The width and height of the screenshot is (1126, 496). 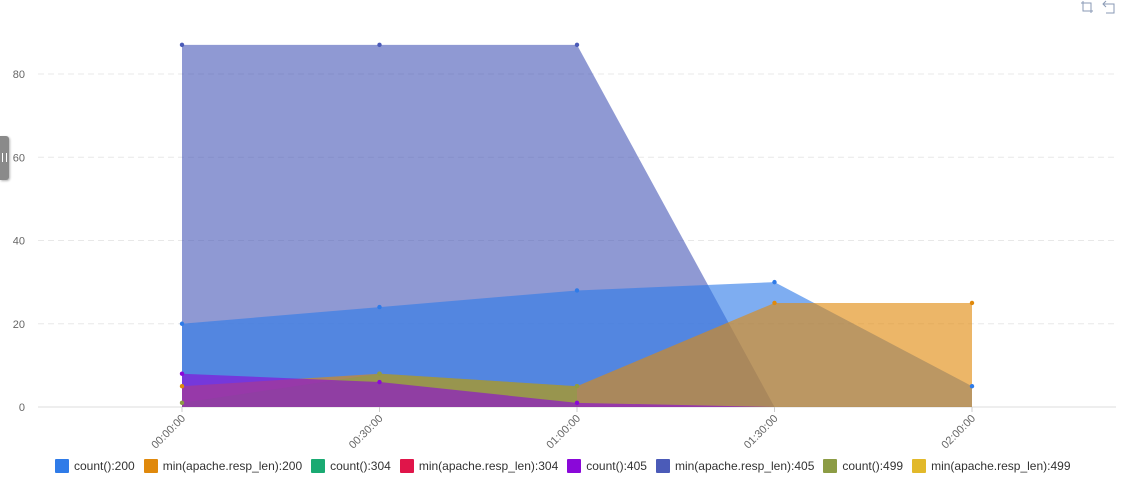 I want to click on legend-label: min(apache.resp_len):499, so click(x=1001, y=466).